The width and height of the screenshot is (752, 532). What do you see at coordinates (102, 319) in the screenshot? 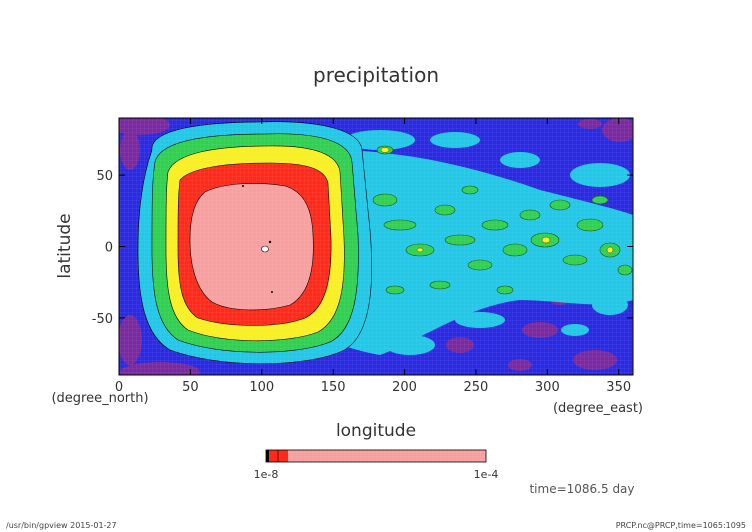
I see `y-tick-label: -50` at bounding box center [102, 319].